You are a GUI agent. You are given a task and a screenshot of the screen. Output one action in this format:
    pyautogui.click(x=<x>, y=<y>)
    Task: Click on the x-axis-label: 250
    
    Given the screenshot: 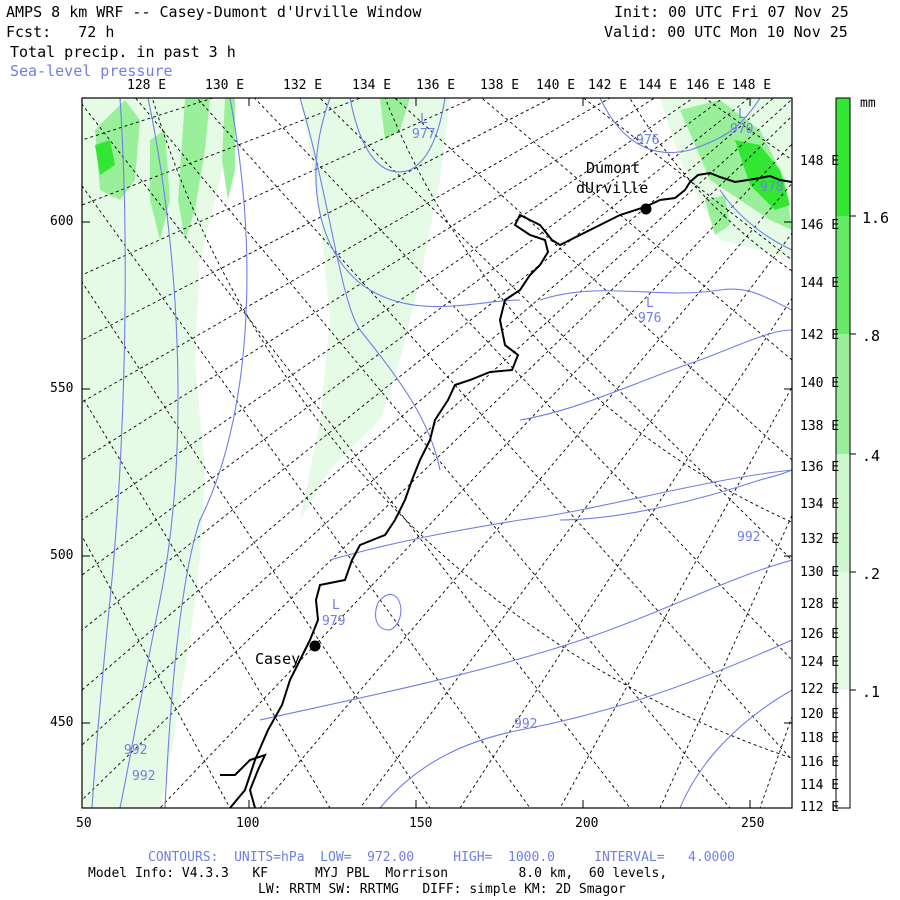 What is the action you would take?
    pyautogui.click(x=753, y=823)
    